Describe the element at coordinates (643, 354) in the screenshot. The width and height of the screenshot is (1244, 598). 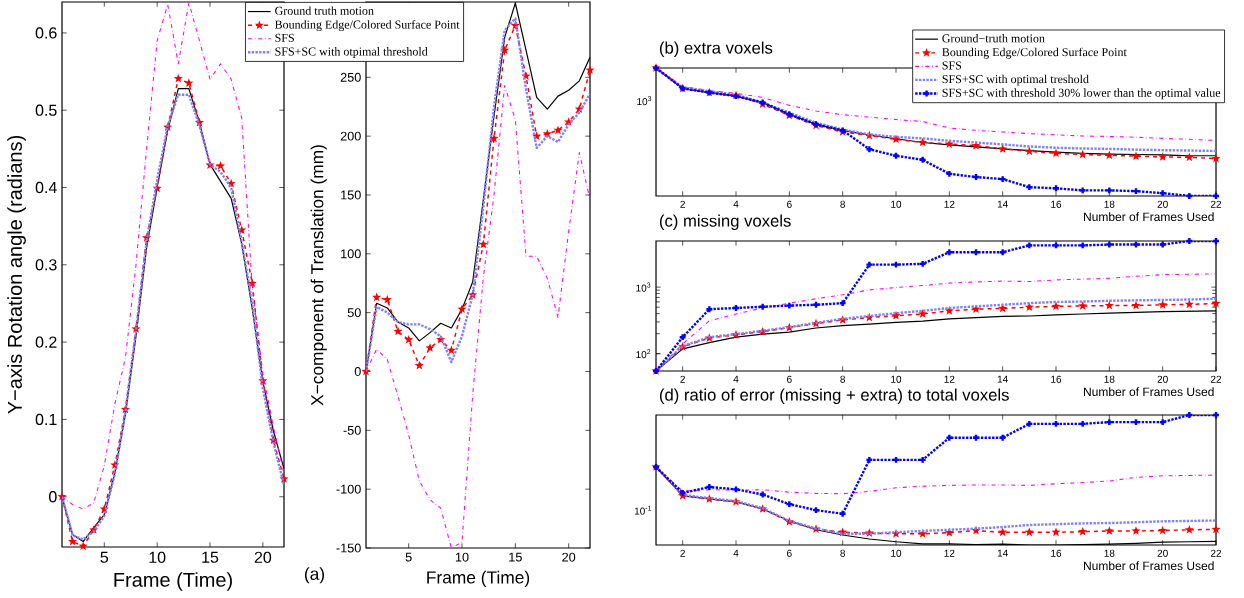
I see `y-tick-label: 10$^{2}$` at that location.